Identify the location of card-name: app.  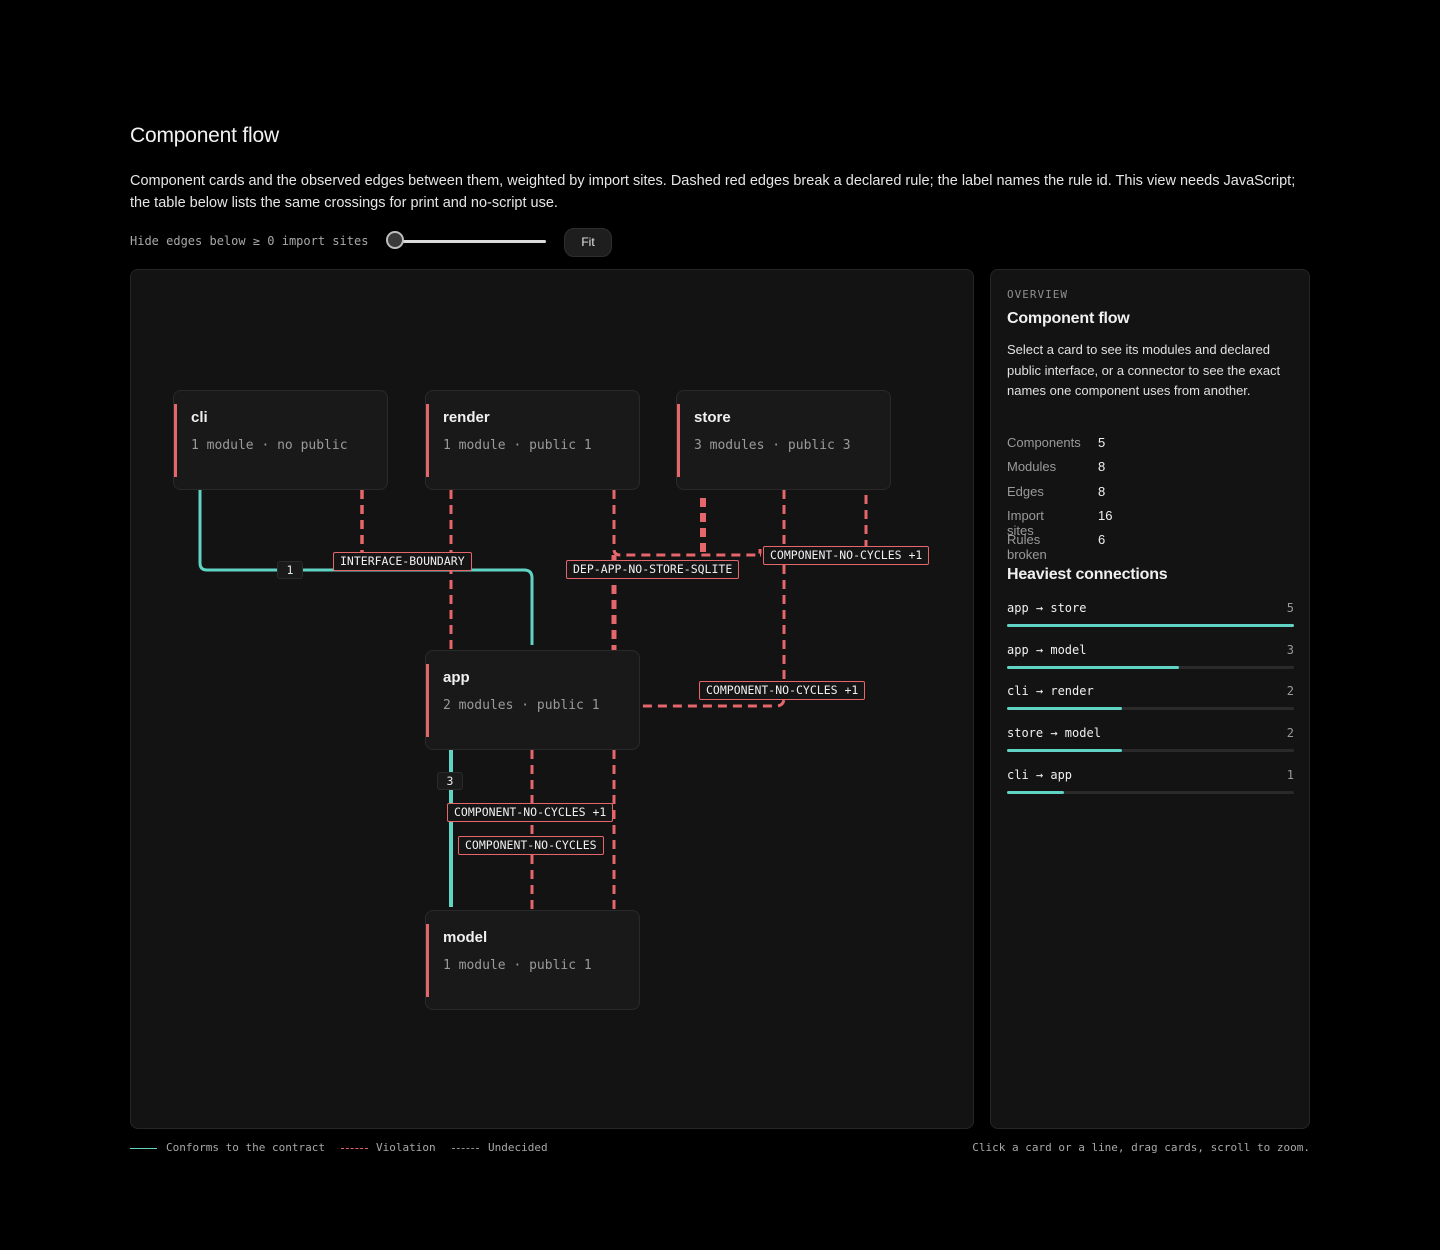
(456, 677).